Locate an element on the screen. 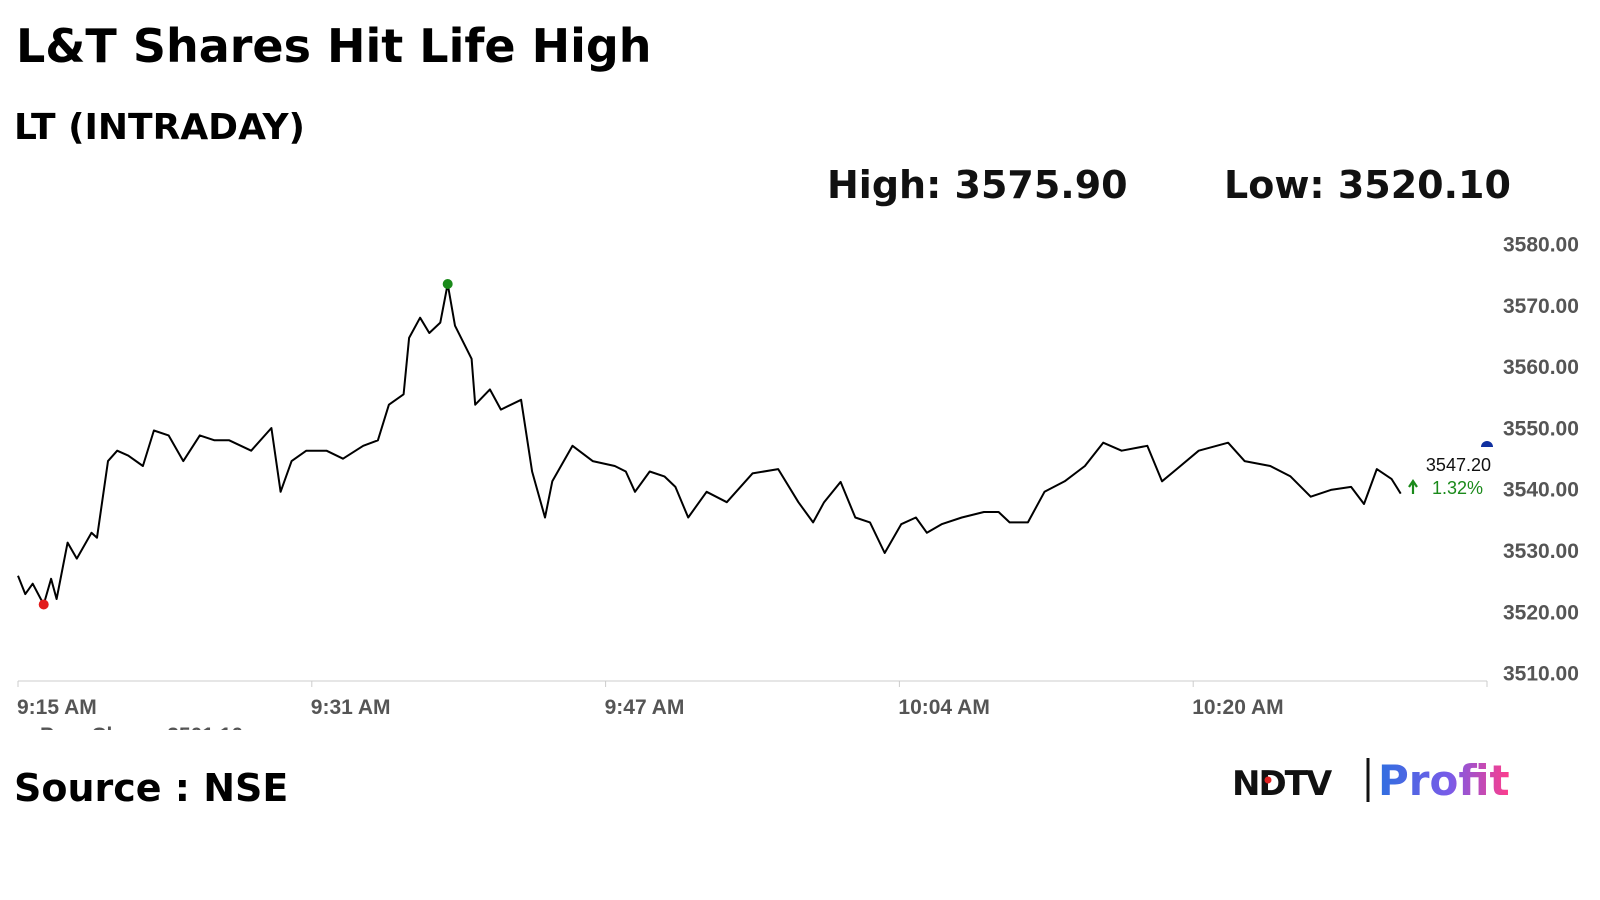 The width and height of the screenshot is (1600, 900). logo-right: Profit is located at coordinates (1444, 780).